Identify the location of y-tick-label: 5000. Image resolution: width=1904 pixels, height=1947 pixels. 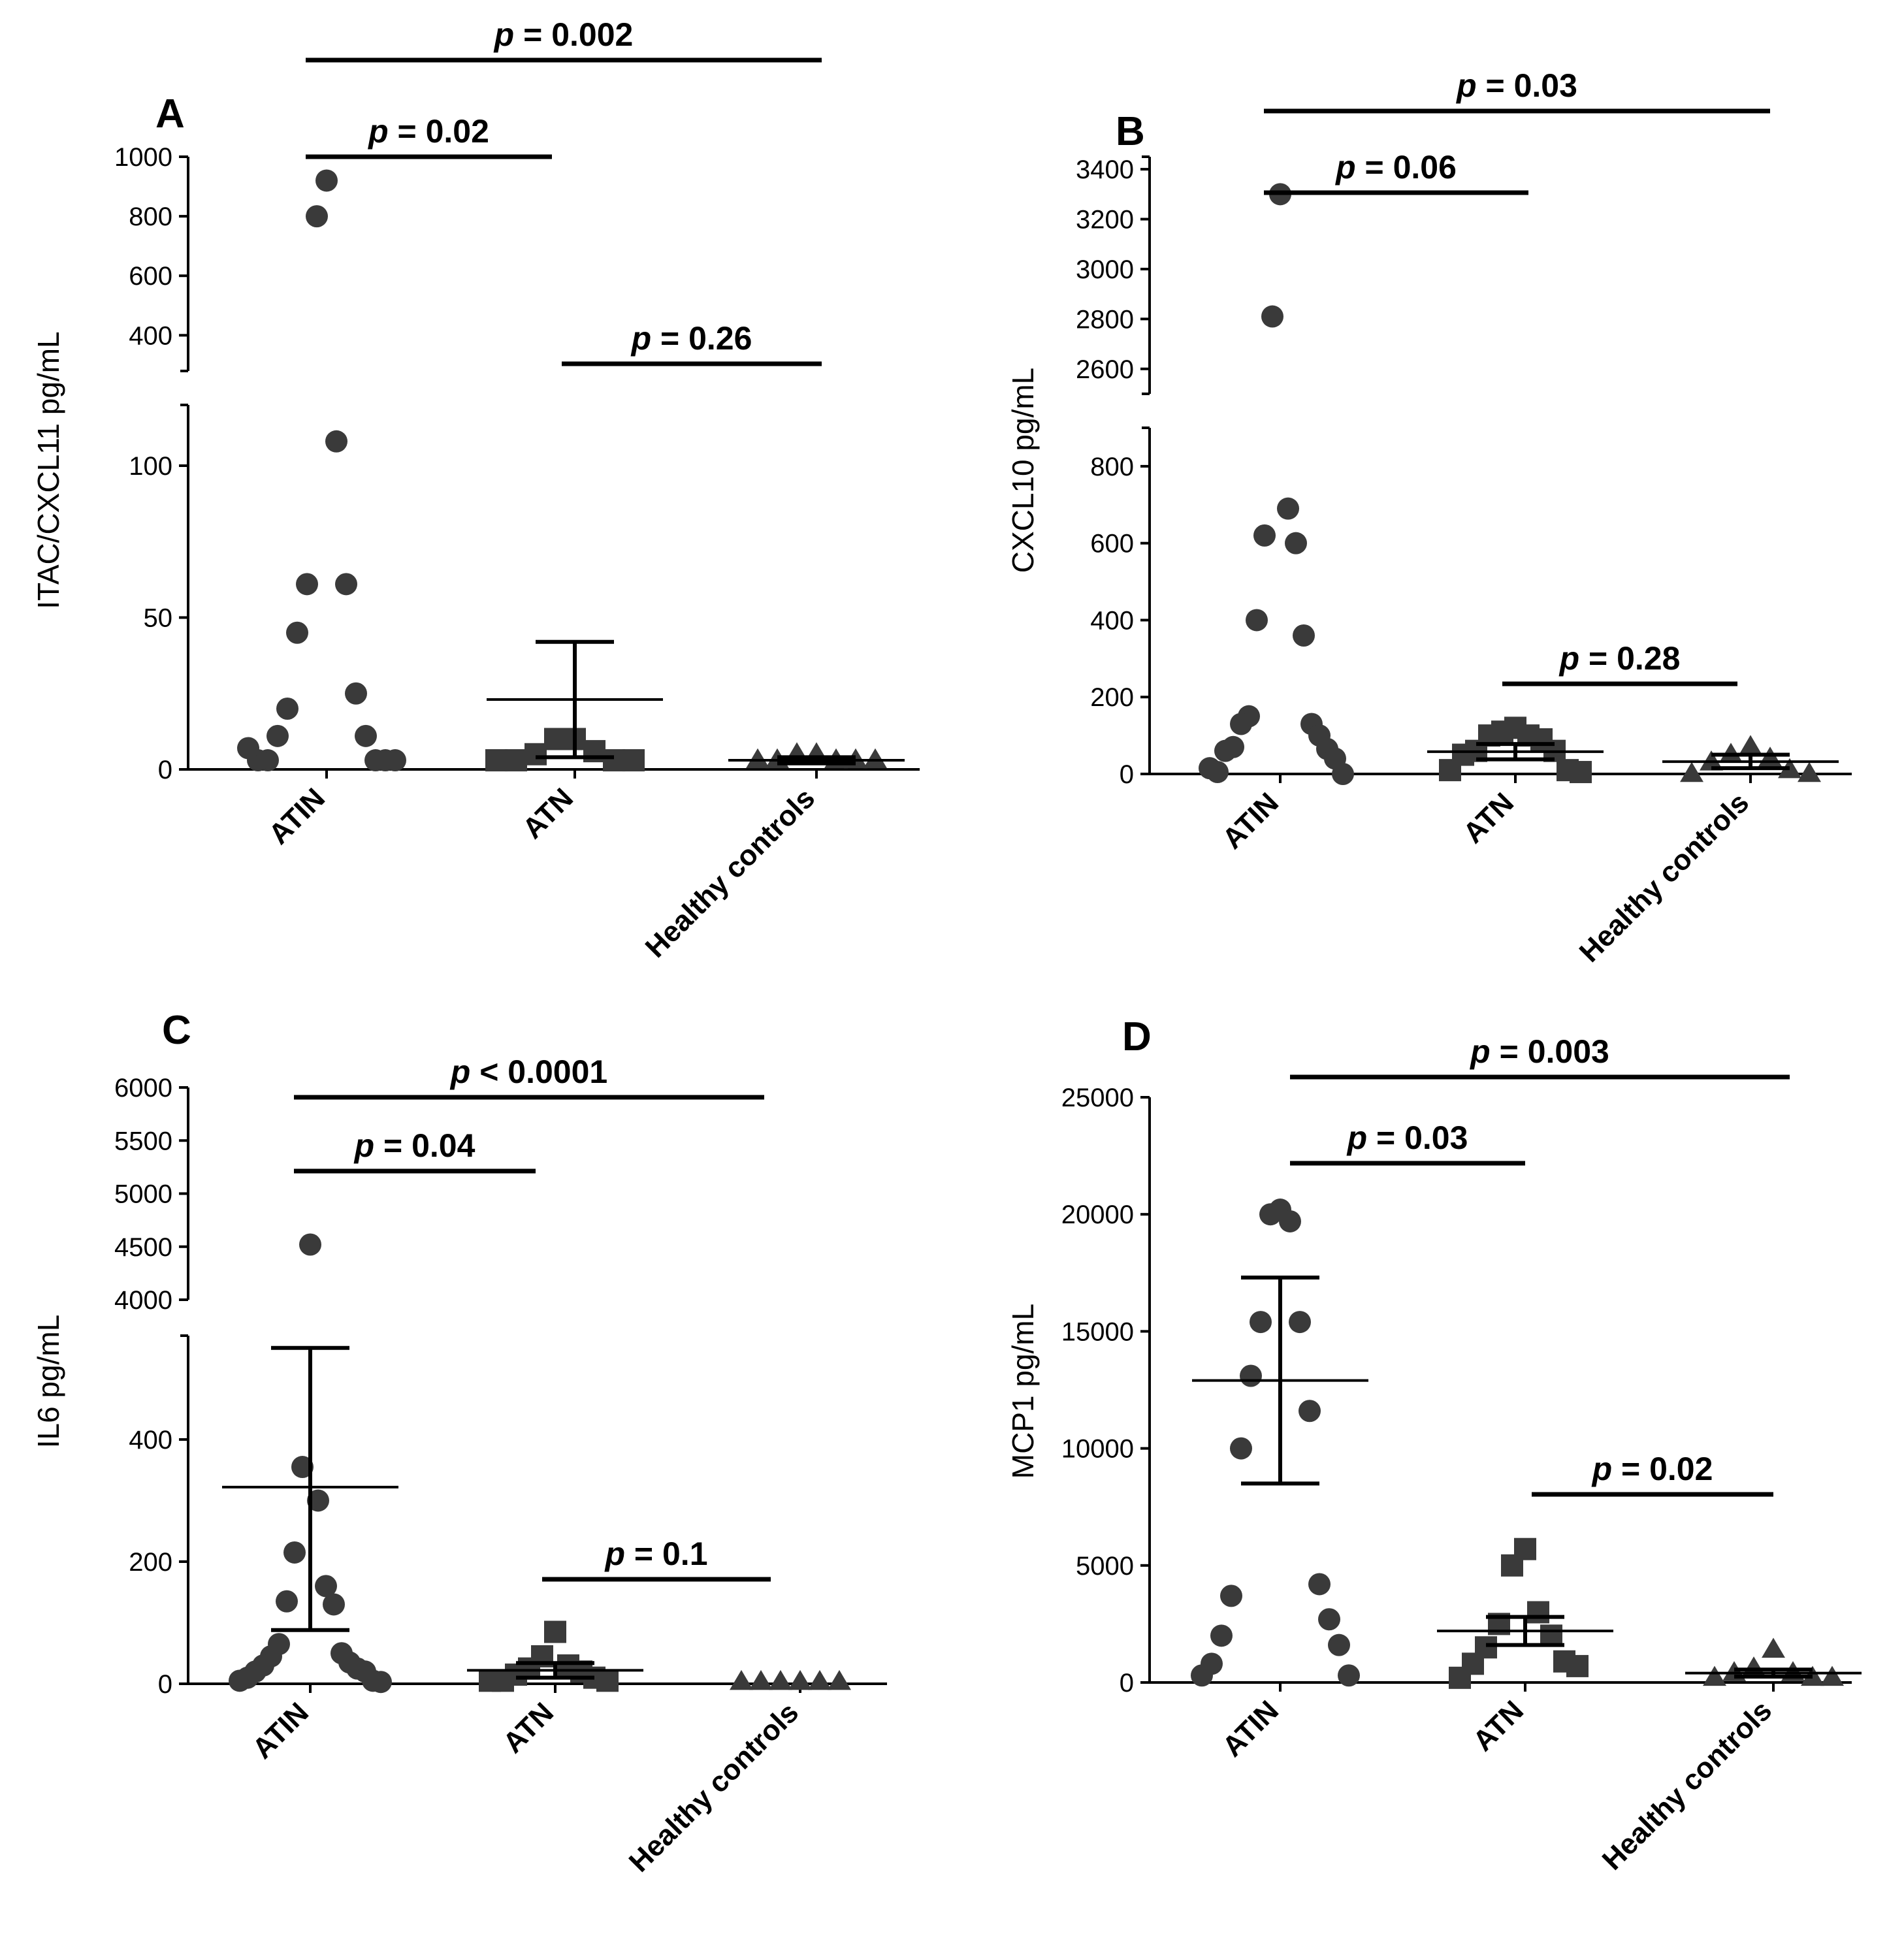
(1105, 1567).